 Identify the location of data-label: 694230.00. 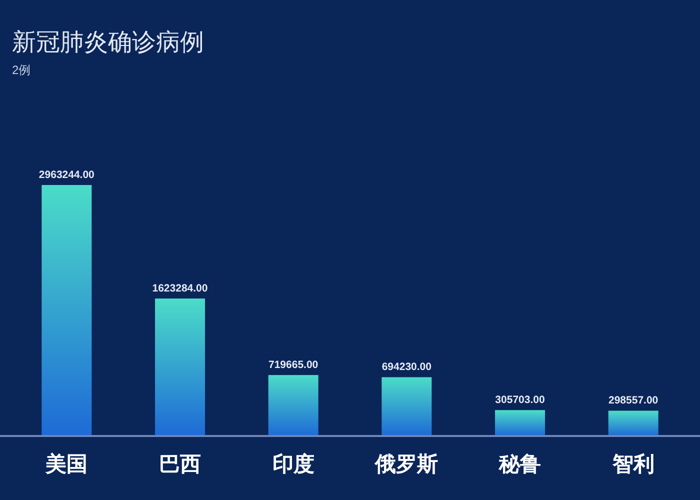
(407, 367).